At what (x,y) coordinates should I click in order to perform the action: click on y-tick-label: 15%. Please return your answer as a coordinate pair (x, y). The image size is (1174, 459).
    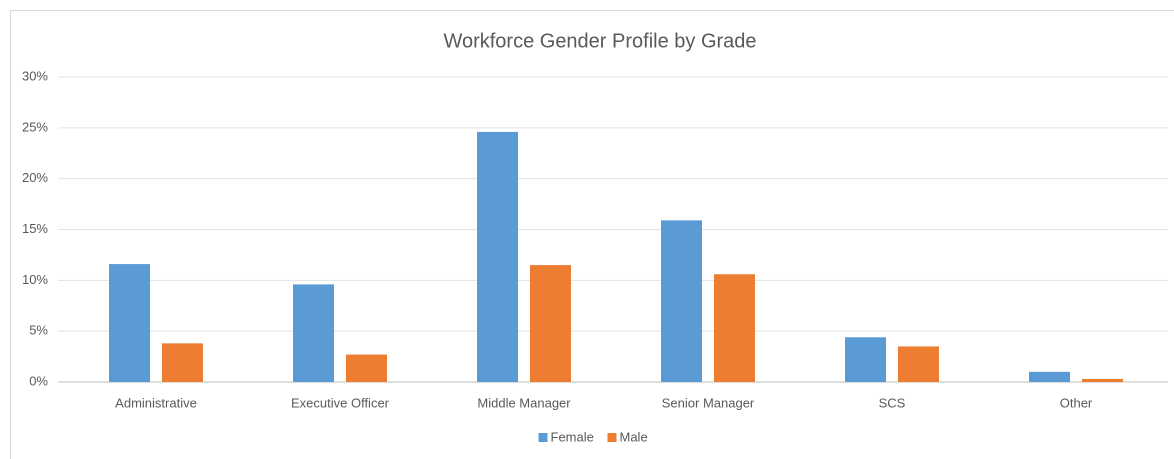
    Looking at the image, I should click on (35, 228).